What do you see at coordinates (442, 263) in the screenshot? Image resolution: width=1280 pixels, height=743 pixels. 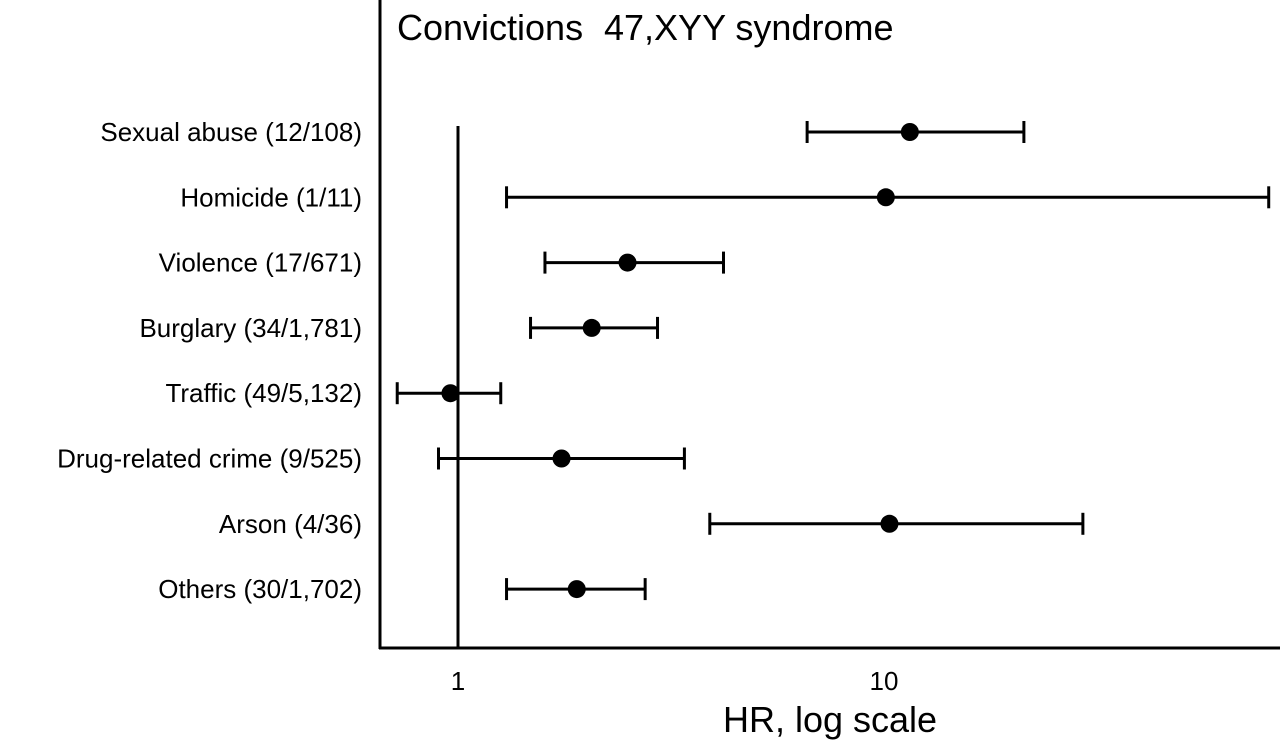 I see `forest-row: Violence (17/671)` at bounding box center [442, 263].